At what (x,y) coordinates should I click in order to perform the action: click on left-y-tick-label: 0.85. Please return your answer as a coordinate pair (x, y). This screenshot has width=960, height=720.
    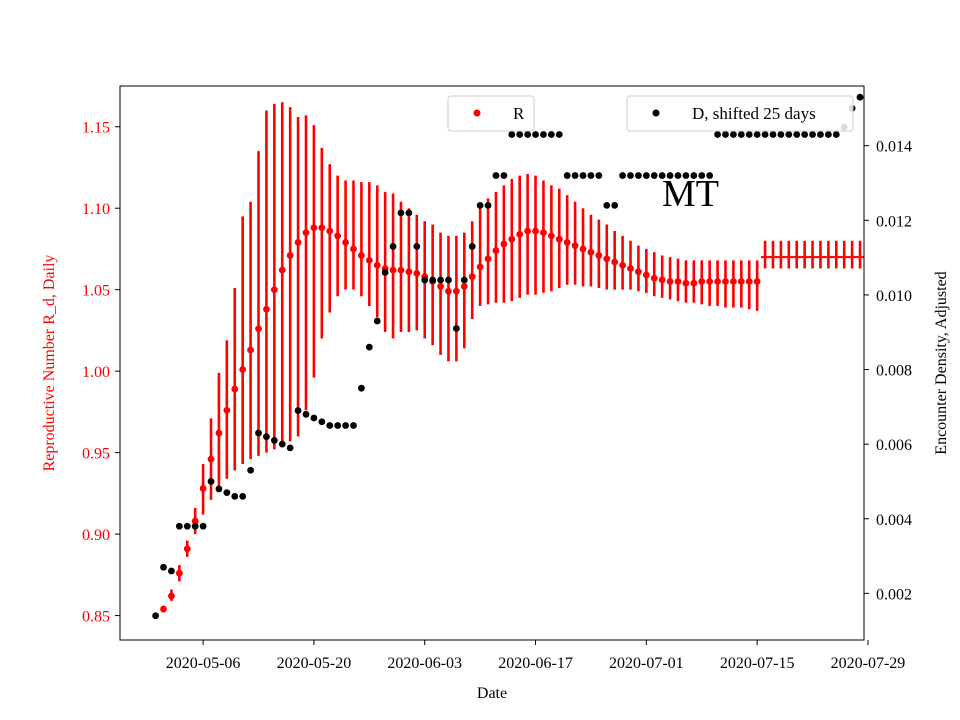
    Looking at the image, I should click on (96, 617).